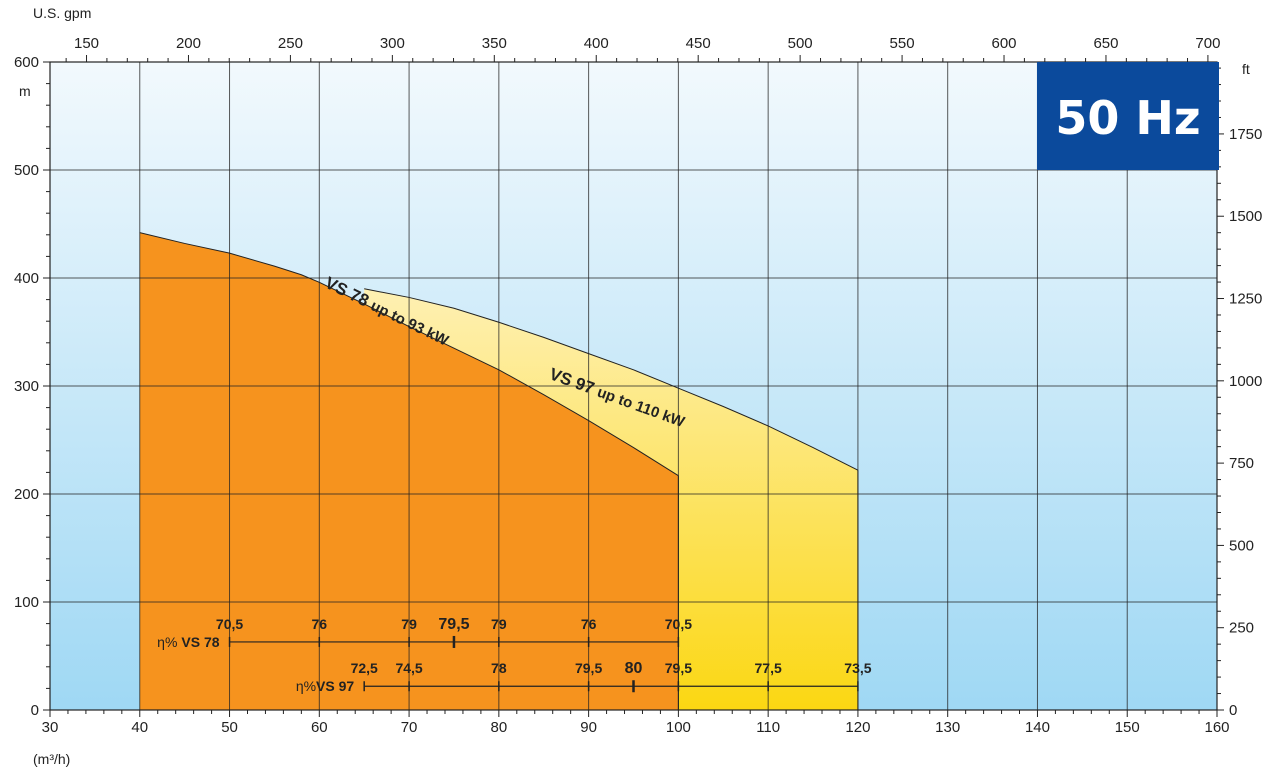  What do you see at coordinates (857, 727) in the screenshot?
I see `x-tick-label: 120` at bounding box center [857, 727].